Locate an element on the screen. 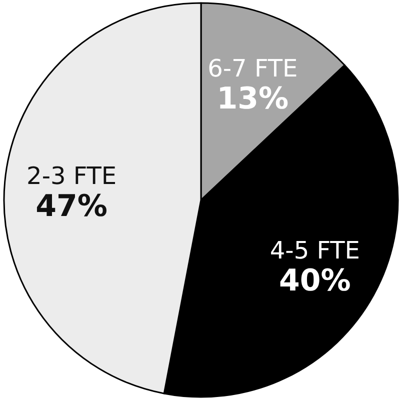  data-label: 47% is located at coordinates (72, 206).